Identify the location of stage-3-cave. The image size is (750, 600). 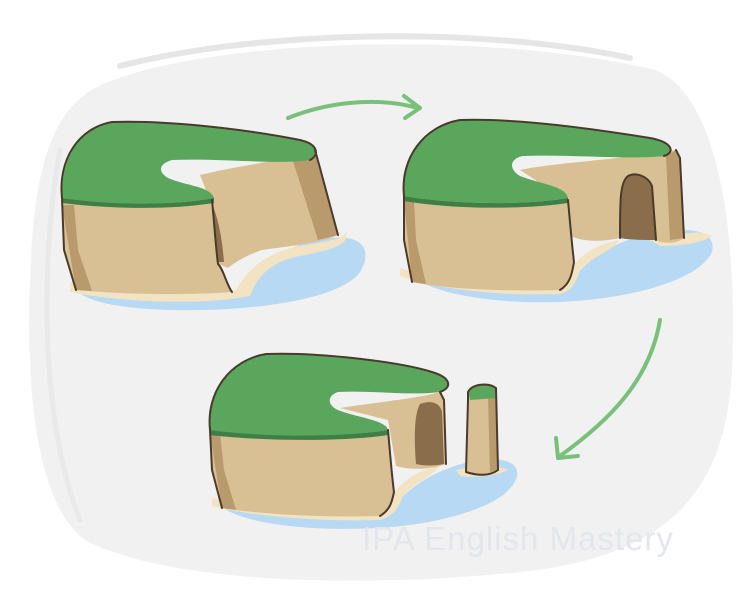
(429, 434).